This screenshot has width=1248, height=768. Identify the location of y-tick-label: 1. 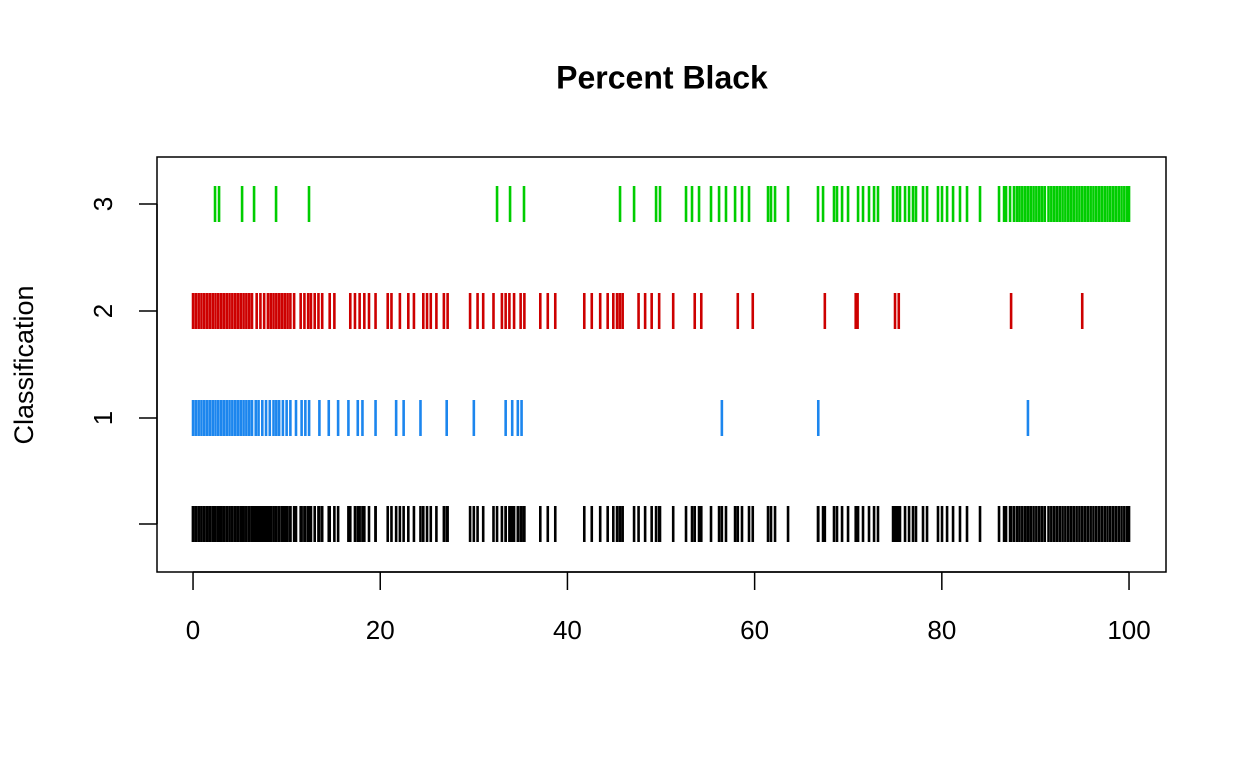
(103, 418).